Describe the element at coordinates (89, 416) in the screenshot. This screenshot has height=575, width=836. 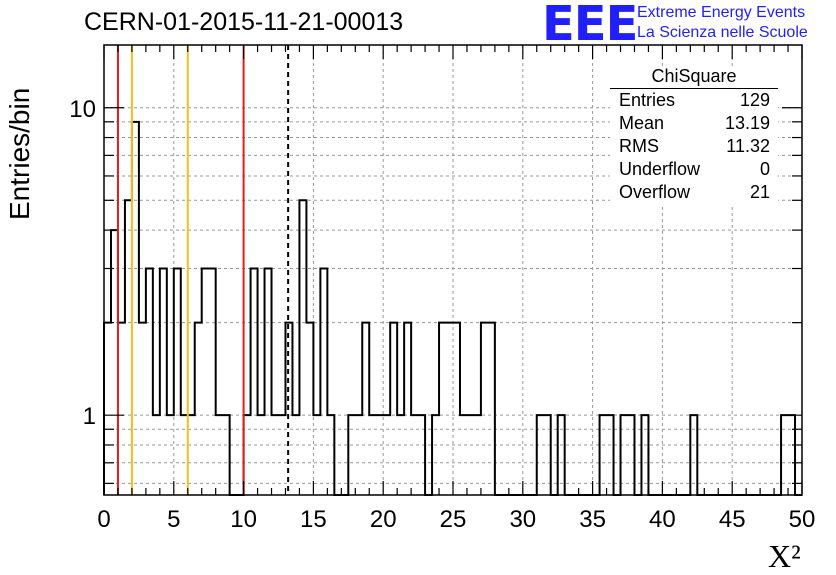
I see `y-tick-label: 1` at that location.